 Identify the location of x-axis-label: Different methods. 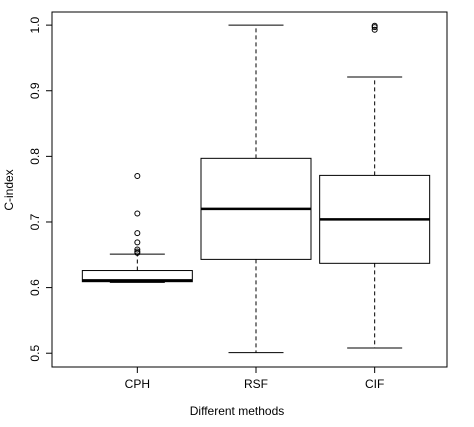
(237, 411).